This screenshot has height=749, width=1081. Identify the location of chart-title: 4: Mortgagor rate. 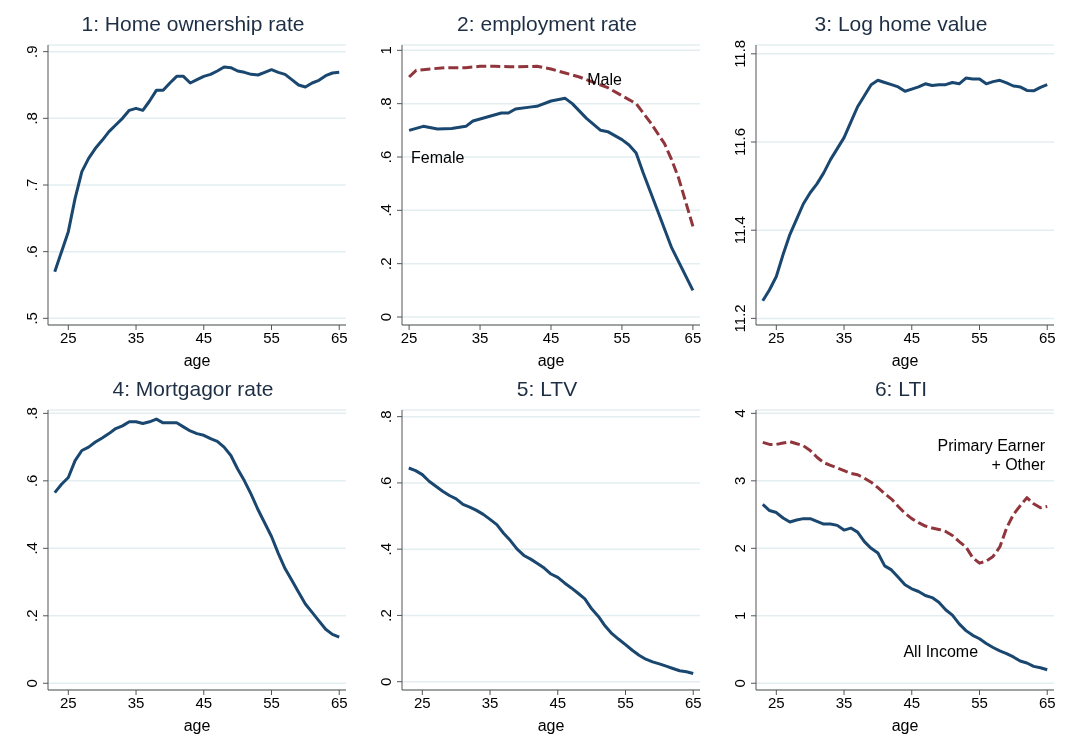
(193, 389).